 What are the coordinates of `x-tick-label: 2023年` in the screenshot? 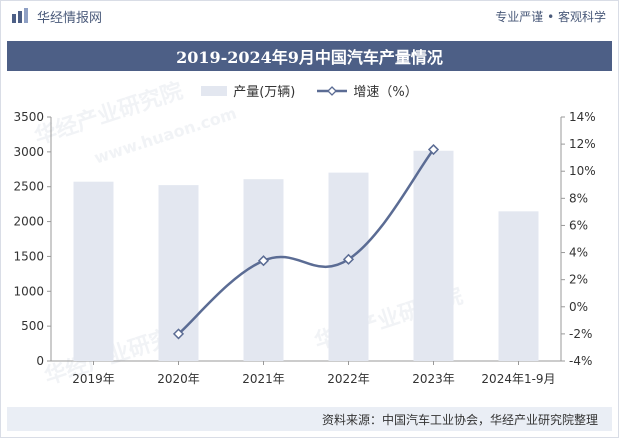 It's located at (433, 379).